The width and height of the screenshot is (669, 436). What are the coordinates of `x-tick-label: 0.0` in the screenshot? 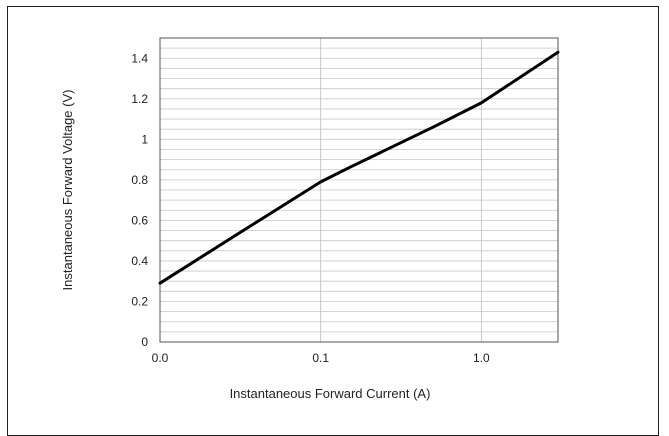 It's located at (160, 358).